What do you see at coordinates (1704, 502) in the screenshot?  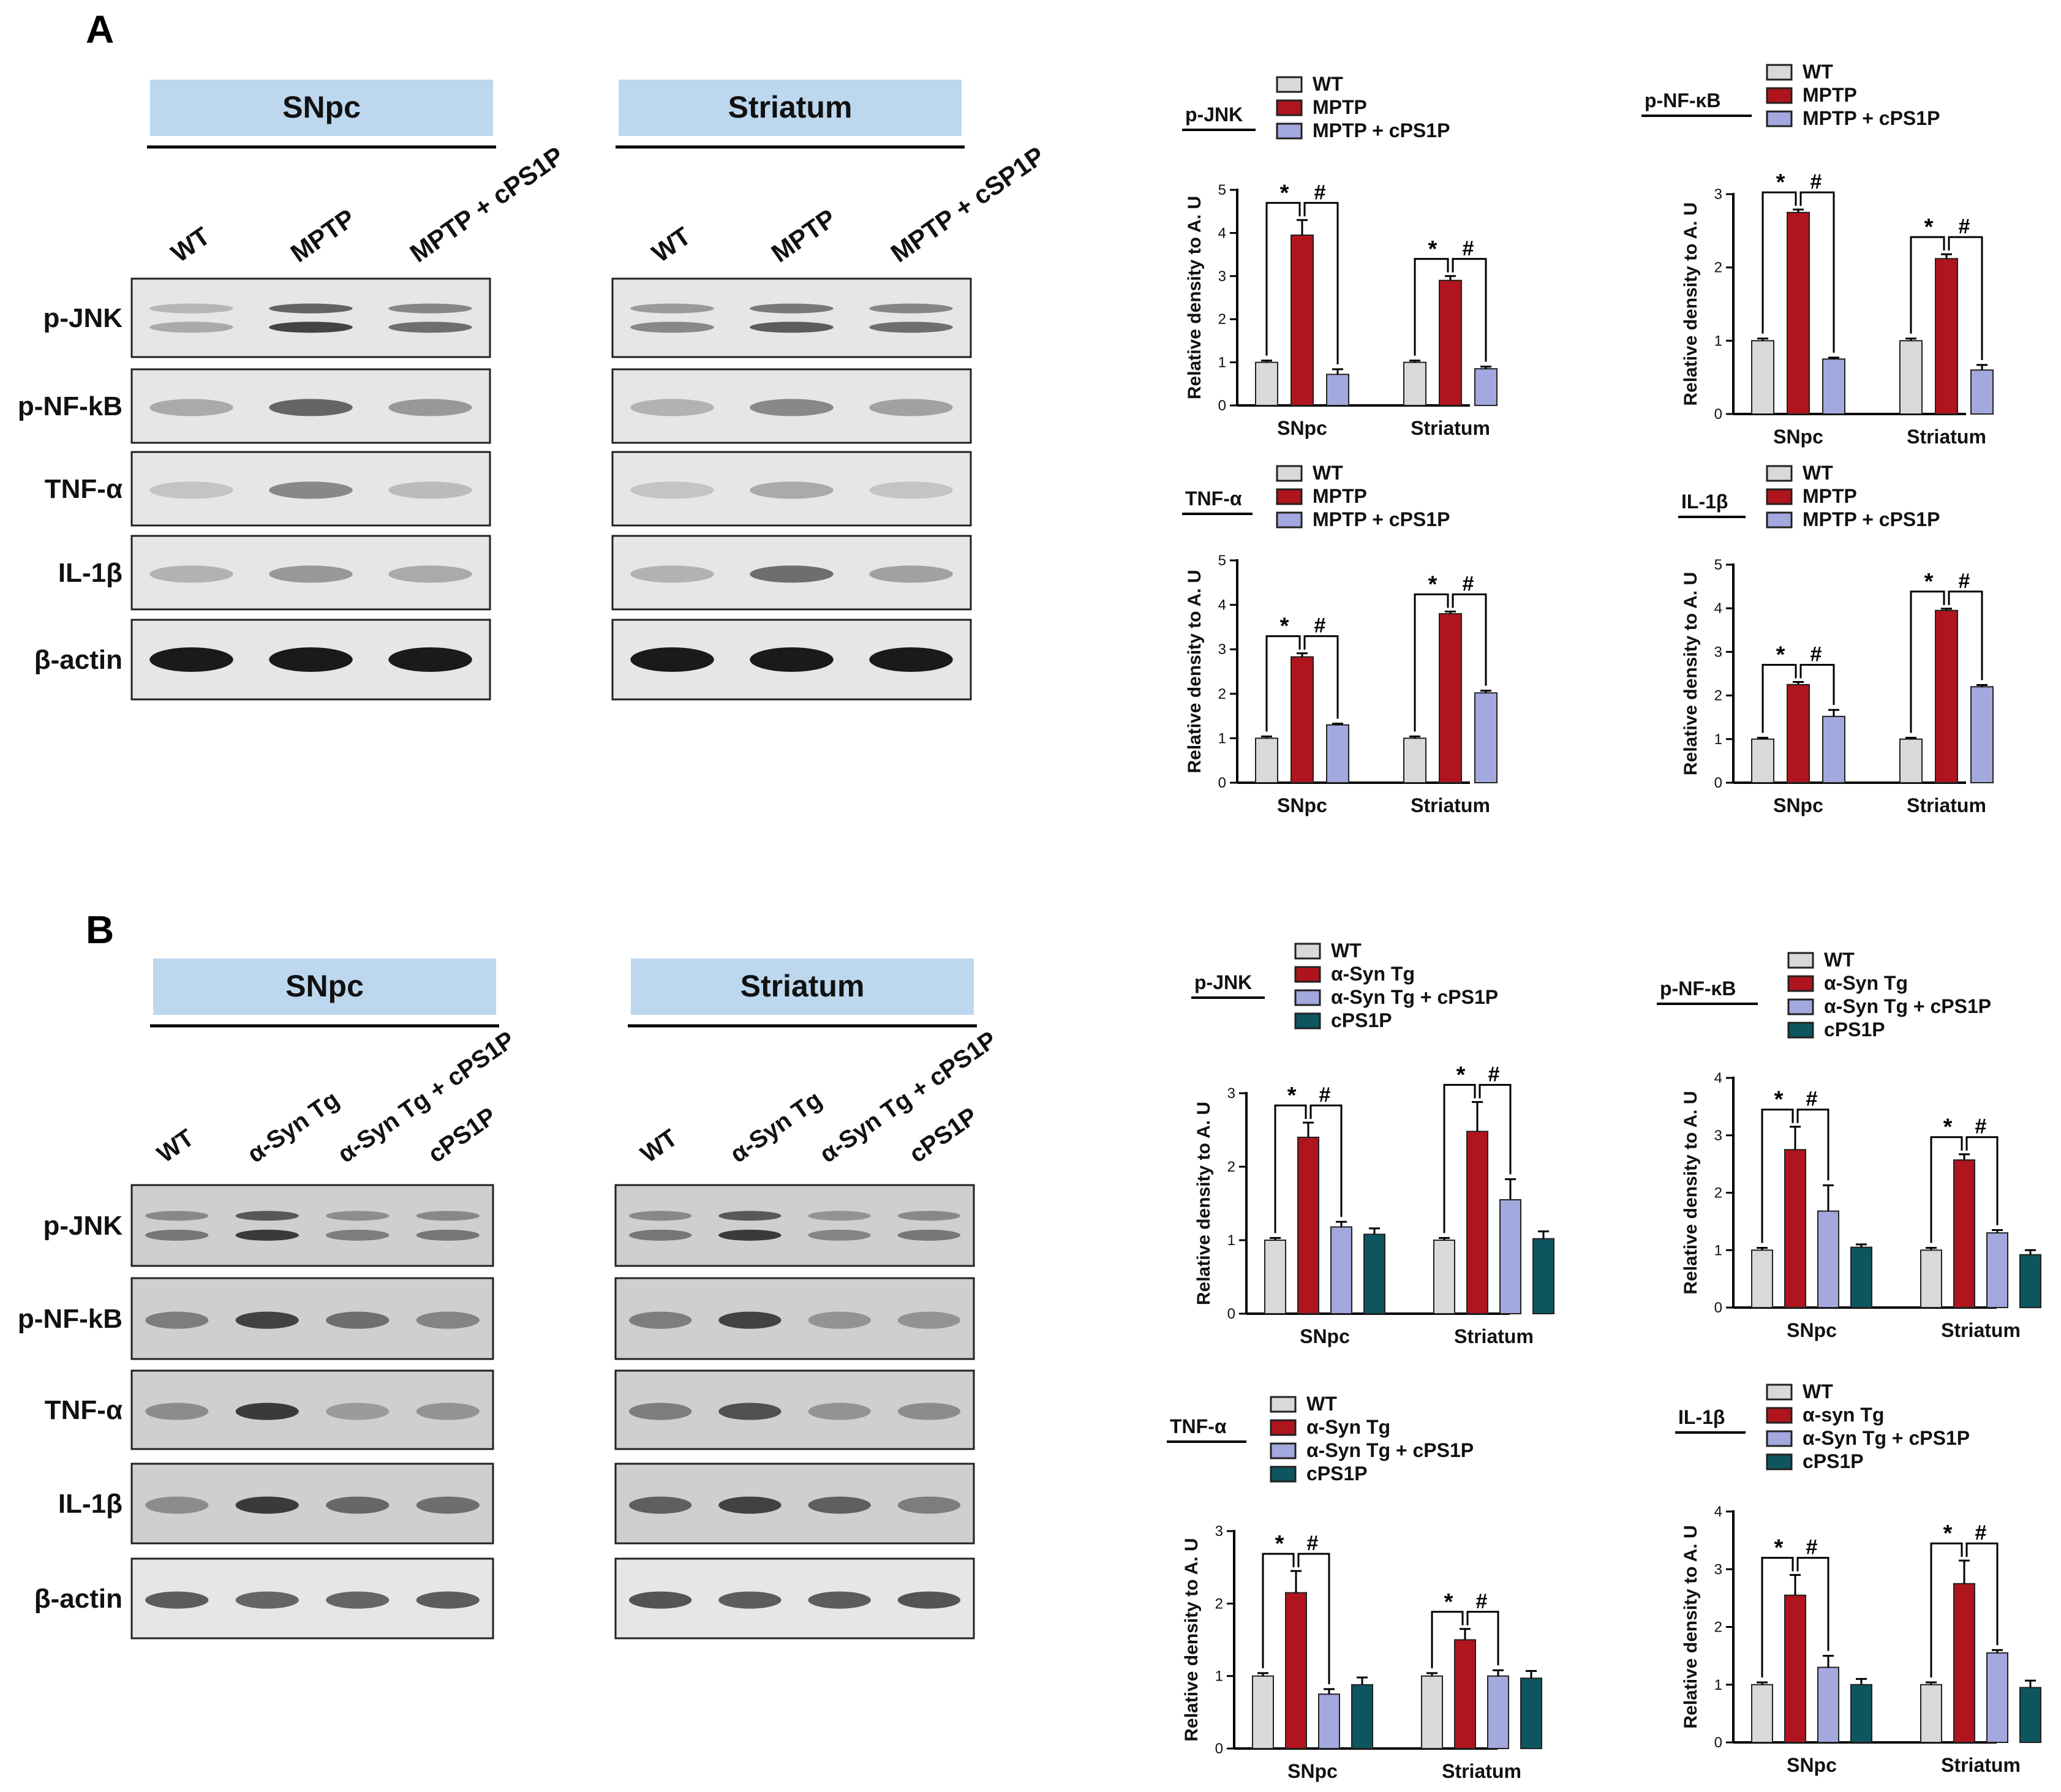 I see `chart-title: IL-1β` at bounding box center [1704, 502].